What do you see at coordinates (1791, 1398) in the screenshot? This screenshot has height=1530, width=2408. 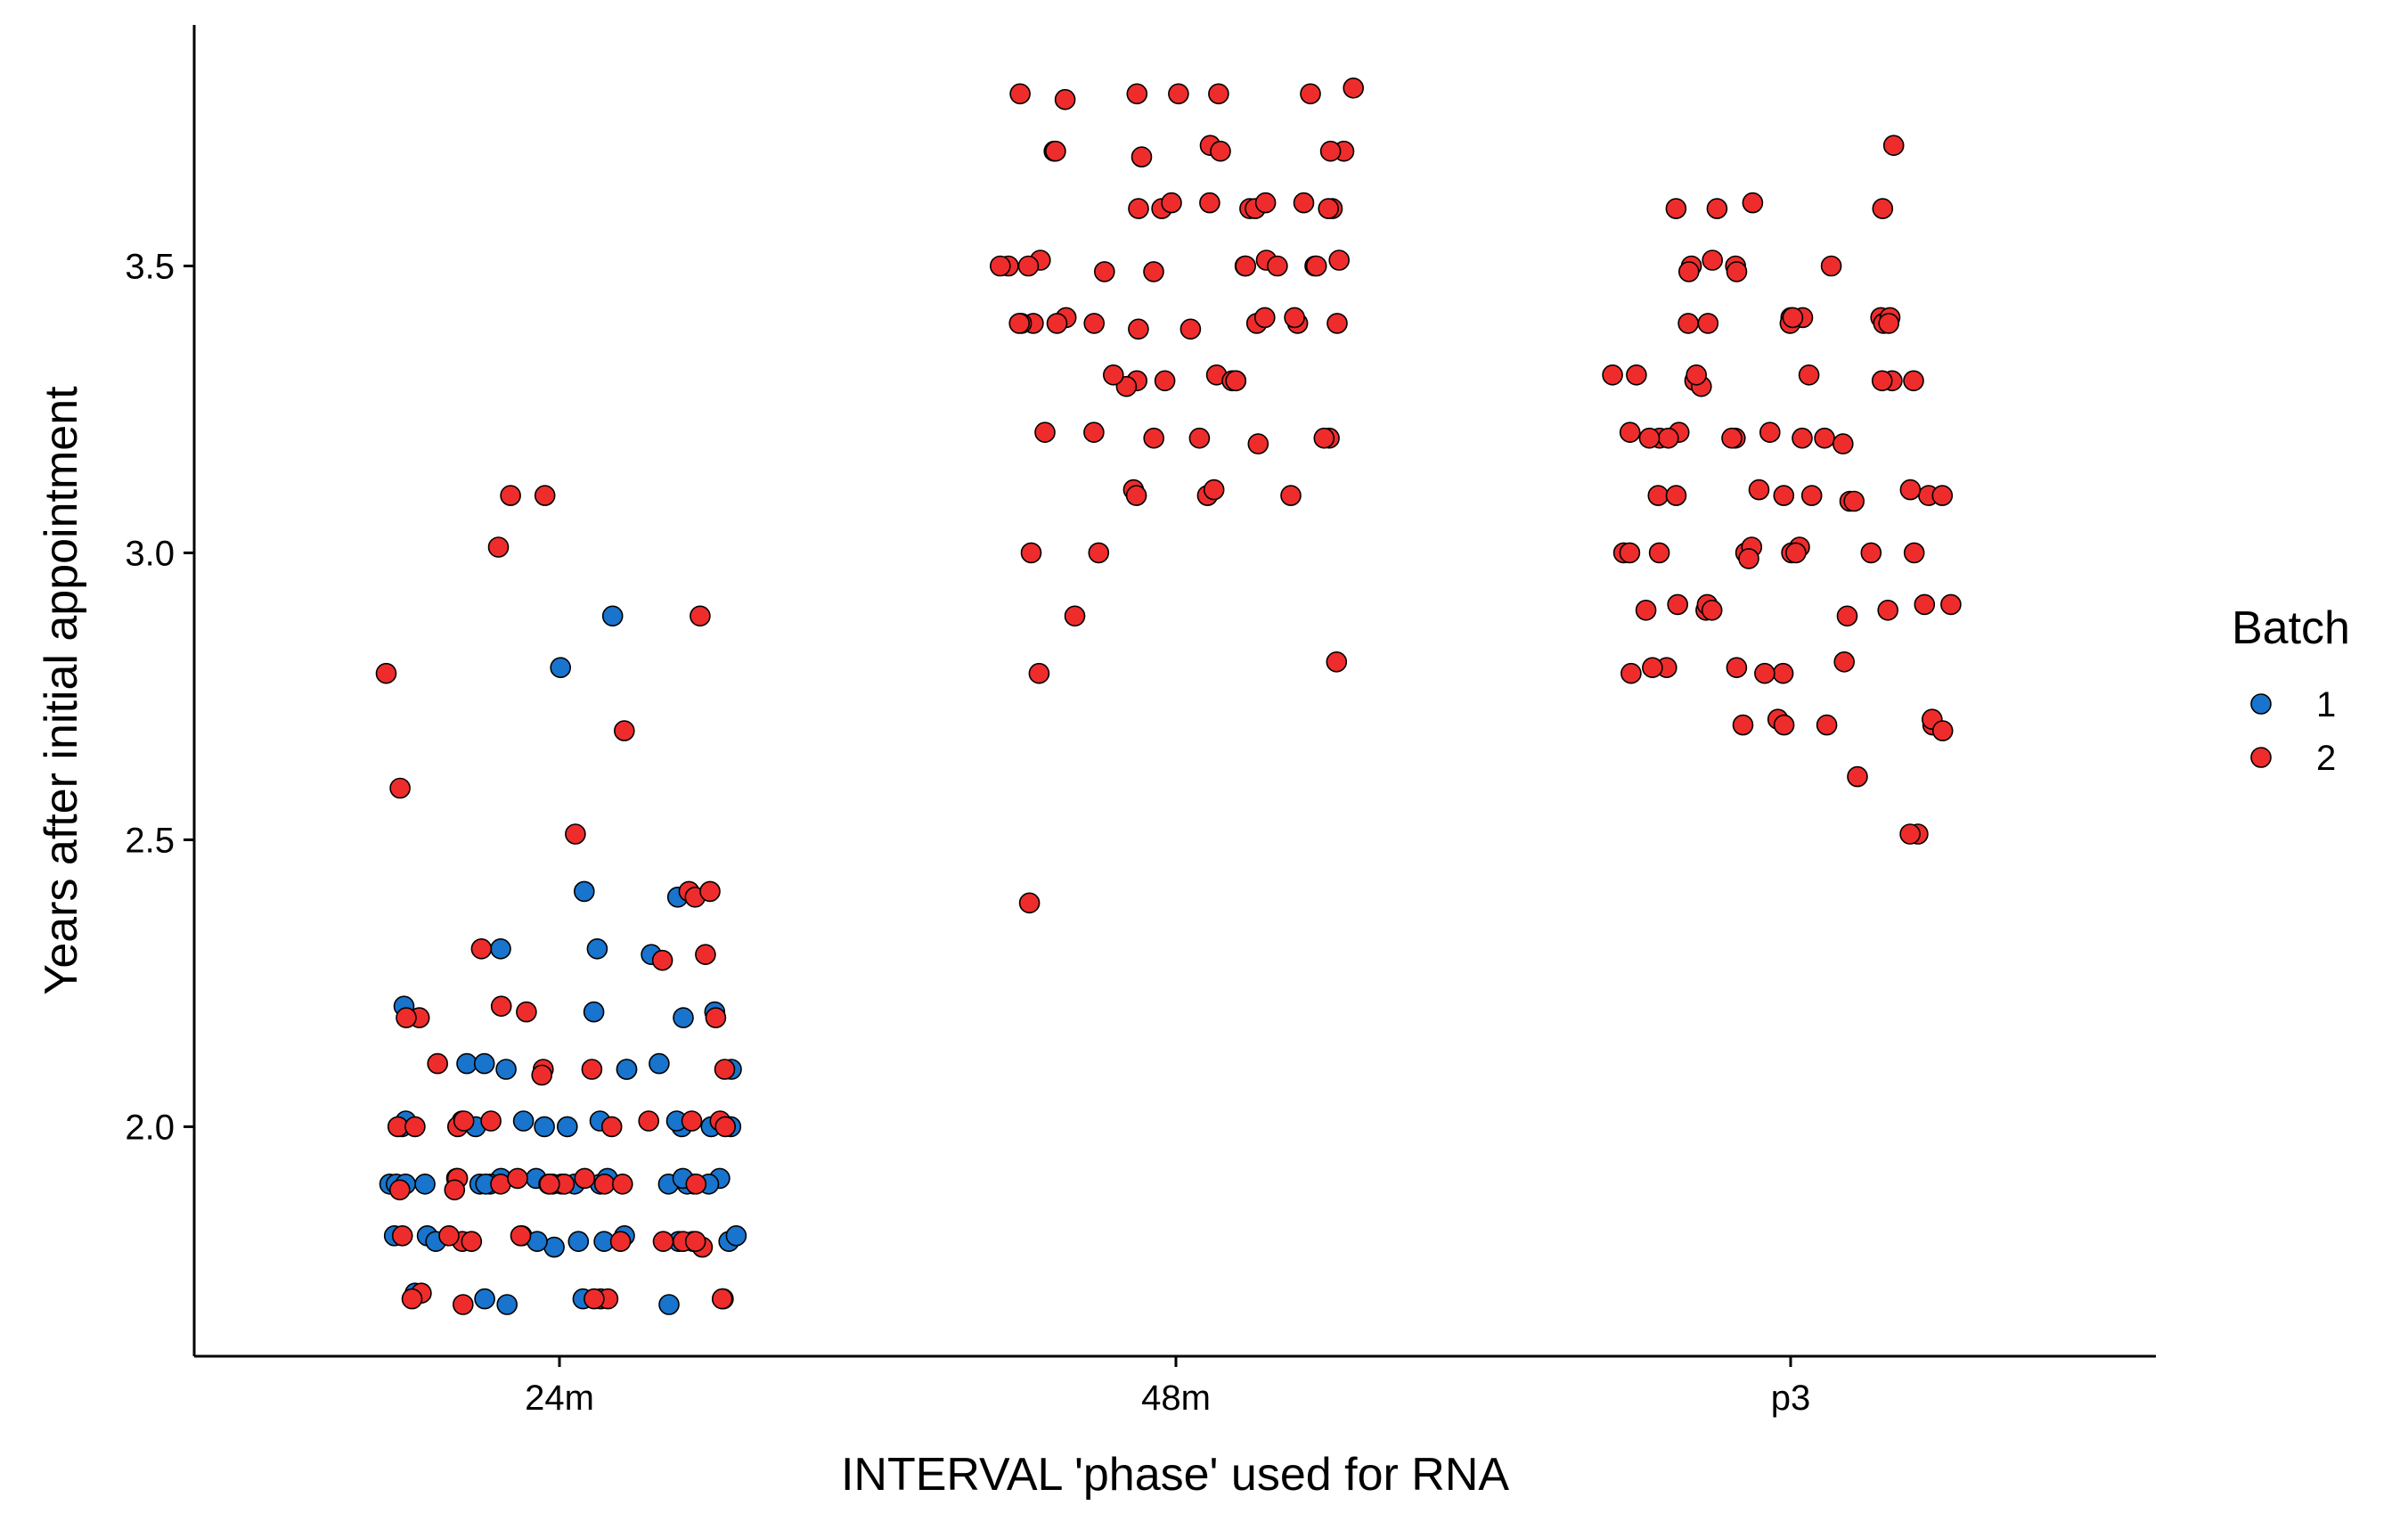 I see `x-tick-label: p3` at bounding box center [1791, 1398].